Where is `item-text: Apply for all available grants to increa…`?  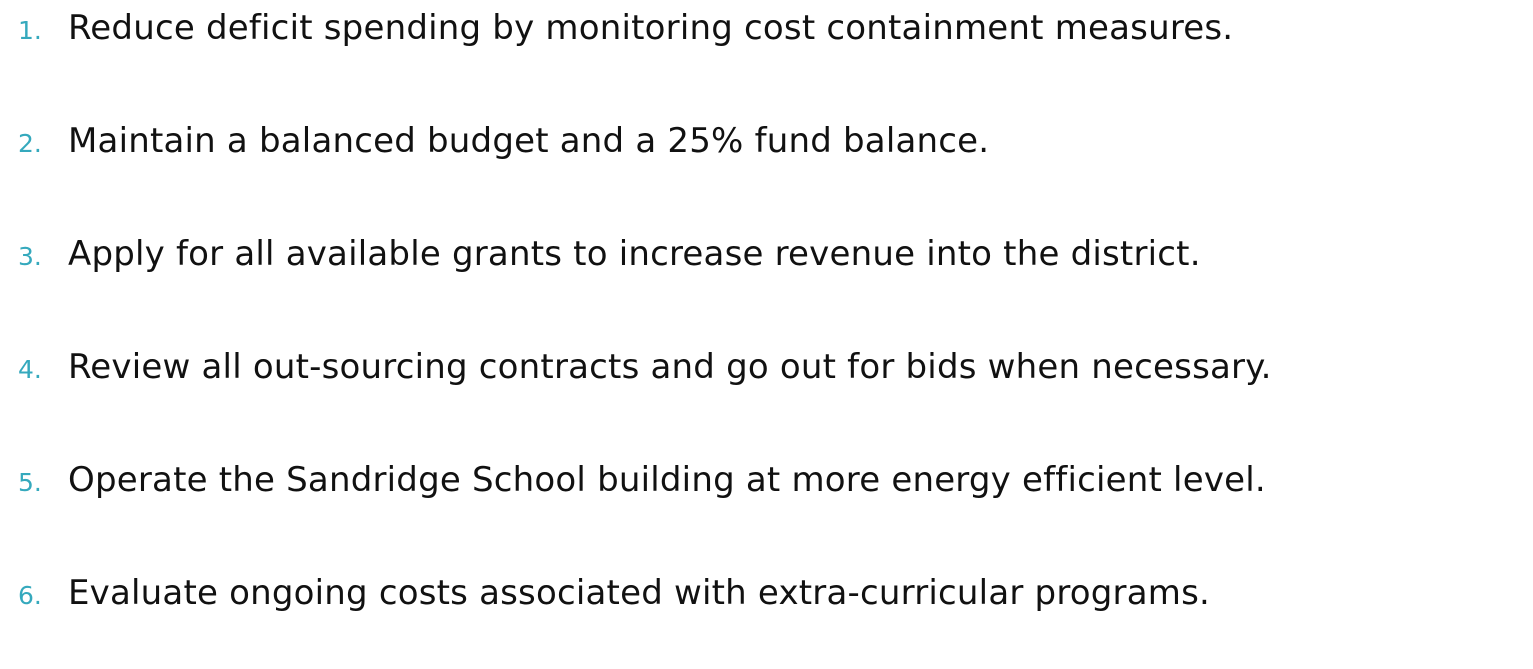 item-text: Apply for all available grants to increa… is located at coordinates (634, 254).